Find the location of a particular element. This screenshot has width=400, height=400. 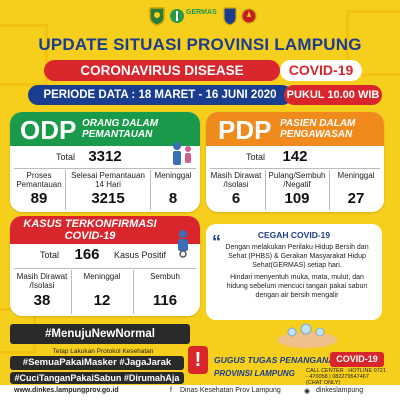

kasus-c3-label: Sembuh is located at coordinates (165, 276).